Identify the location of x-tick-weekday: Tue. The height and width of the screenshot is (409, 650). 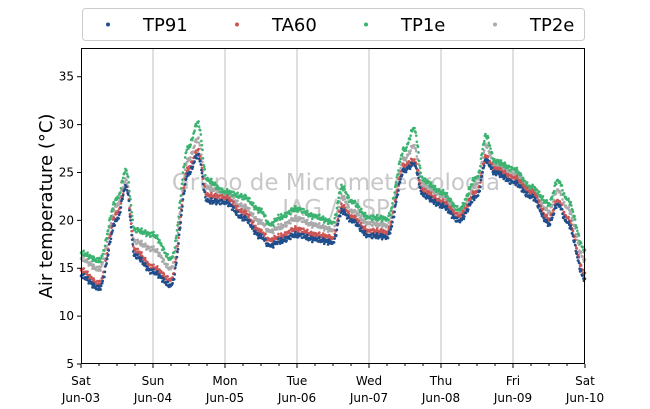
(297, 381).